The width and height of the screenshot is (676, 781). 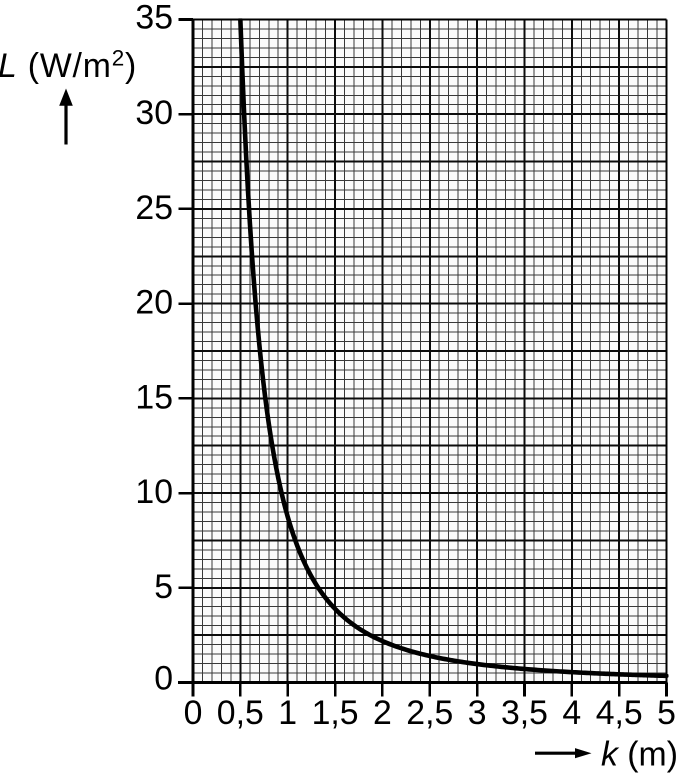 I want to click on svg-text: 2,5, so click(x=429, y=713).